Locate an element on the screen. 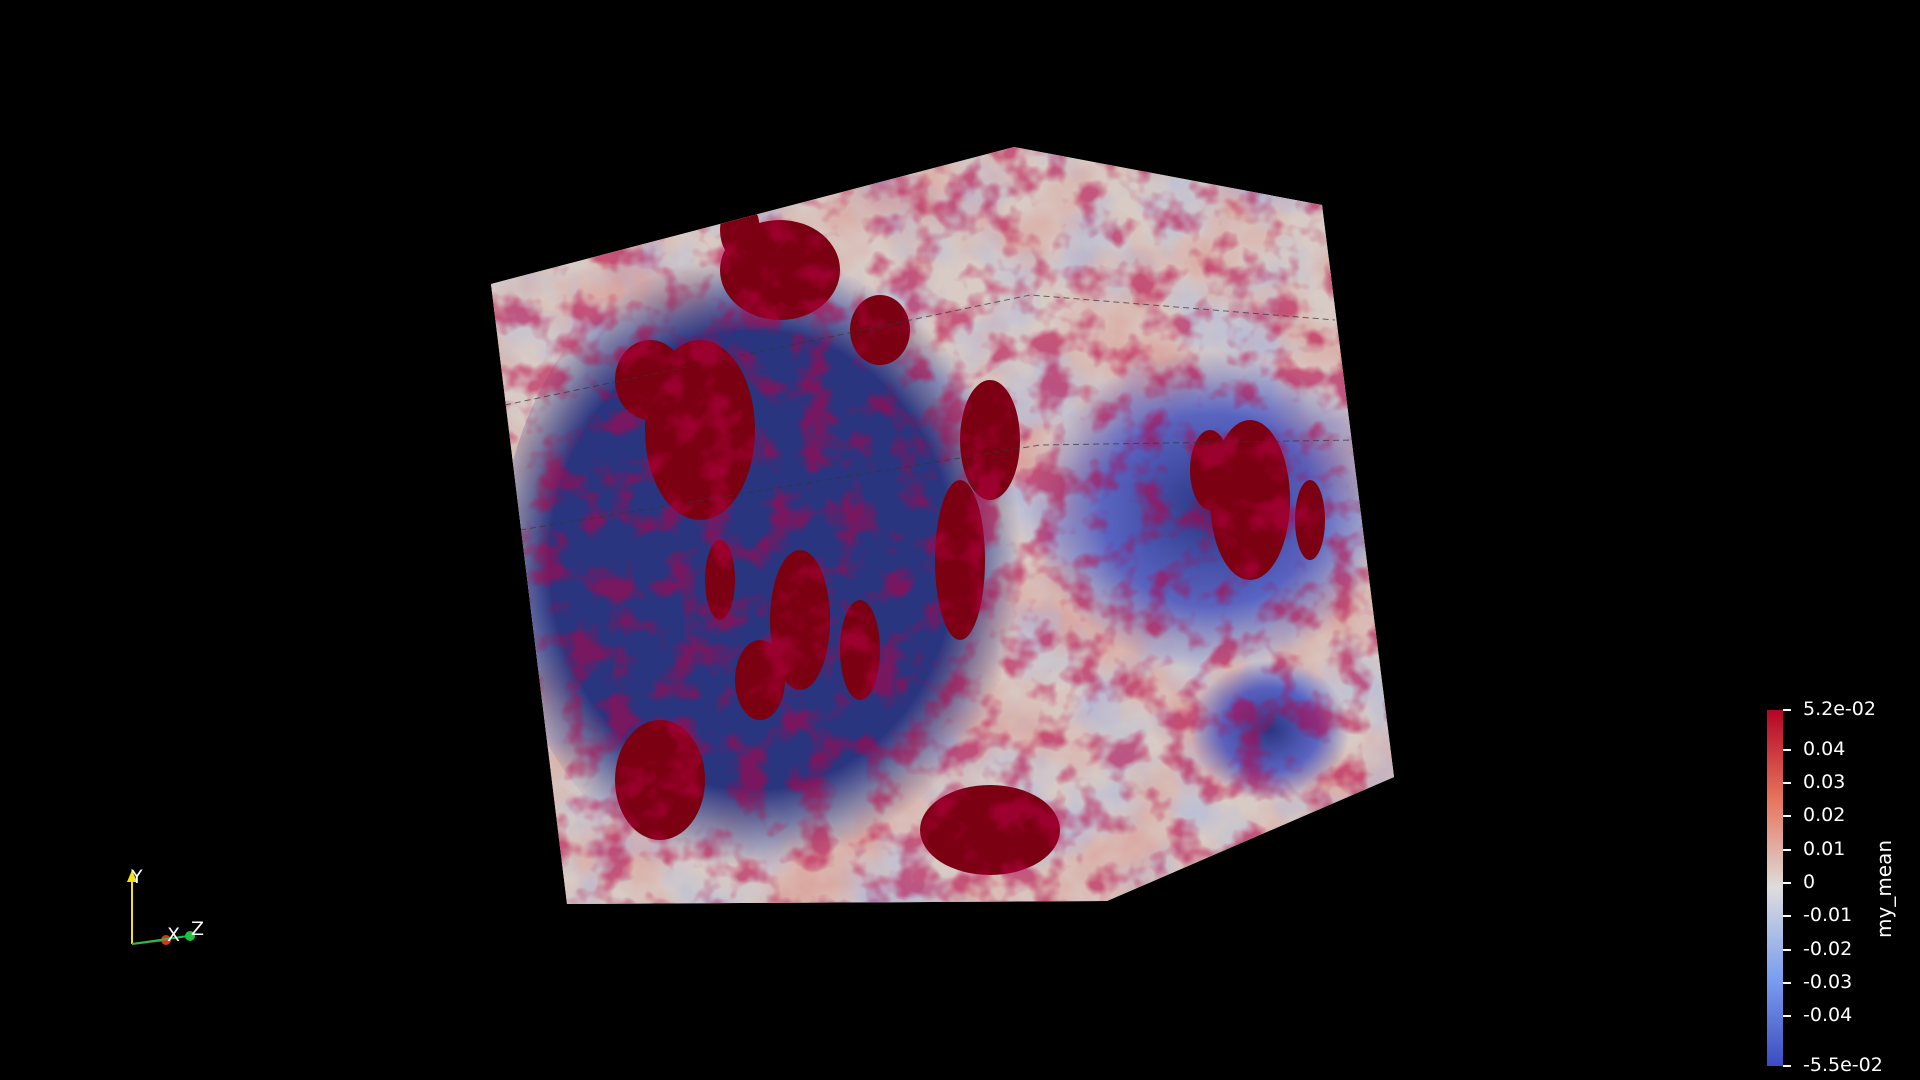 The width and height of the screenshot is (1920, 1080). scalar-bar-tick-label: -0.02 is located at coordinates (1828, 948).